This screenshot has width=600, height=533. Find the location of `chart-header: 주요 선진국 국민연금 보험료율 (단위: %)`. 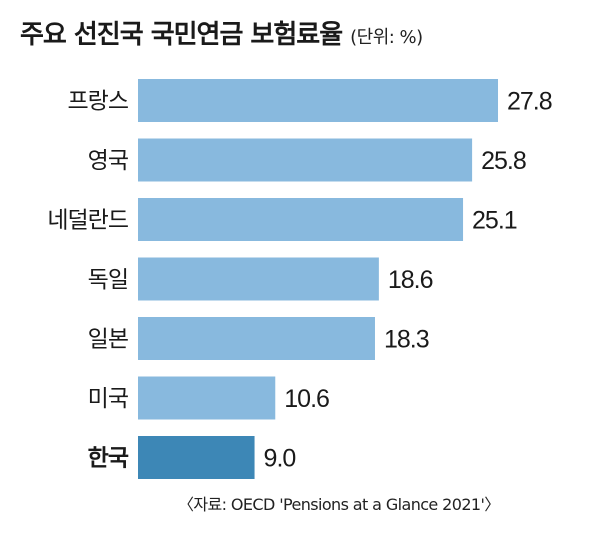

chart-header: 주요 선진국 국민연금 보험료율 (단위: %) is located at coordinates (221, 32).